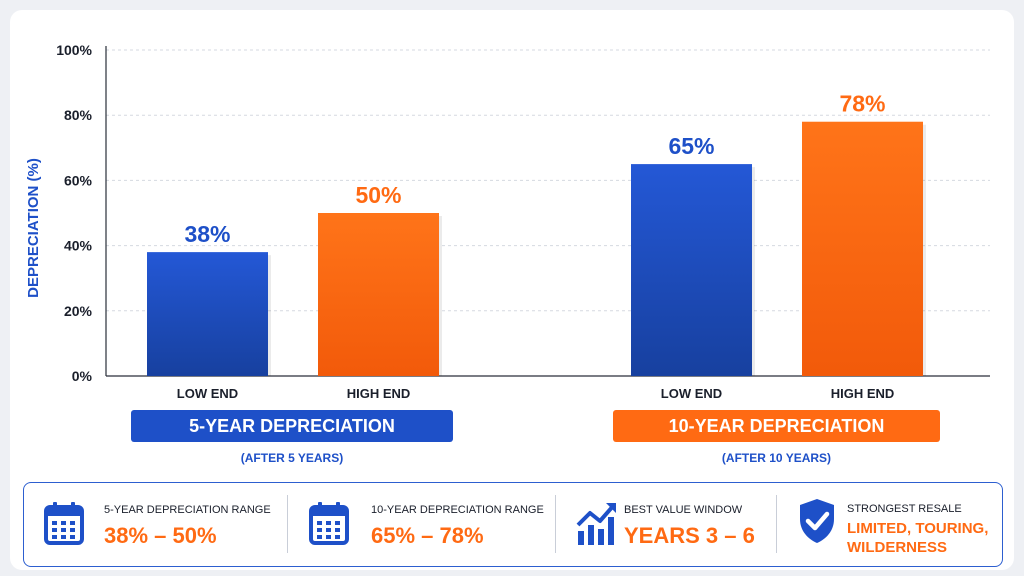 This screenshot has width=1024, height=576. Describe the element at coordinates (683, 510) in the screenshot. I see `summary-label: BEST VALUE WINDOW` at that location.